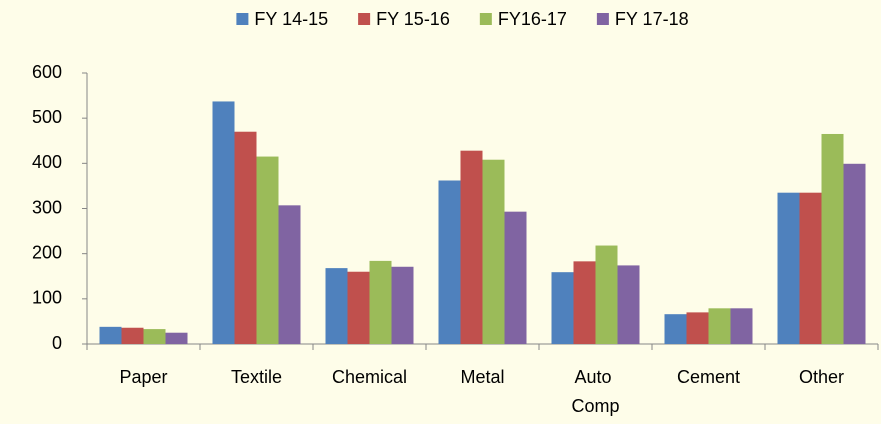  What do you see at coordinates (47, 117) in the screenshot?
I see `y-tick-label: 500` at bounding box center [47, 117].